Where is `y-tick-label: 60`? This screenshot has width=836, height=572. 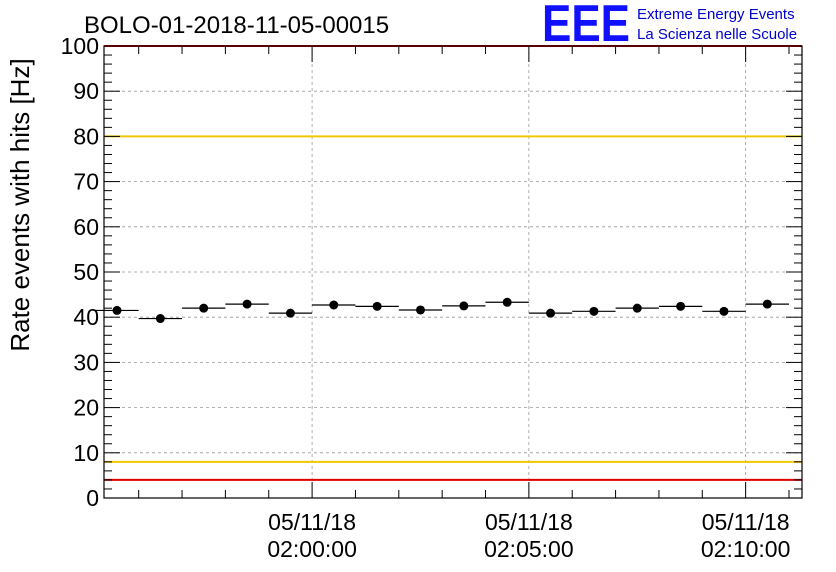
y-tick-label: 60 is located at coordinates (86, 227).